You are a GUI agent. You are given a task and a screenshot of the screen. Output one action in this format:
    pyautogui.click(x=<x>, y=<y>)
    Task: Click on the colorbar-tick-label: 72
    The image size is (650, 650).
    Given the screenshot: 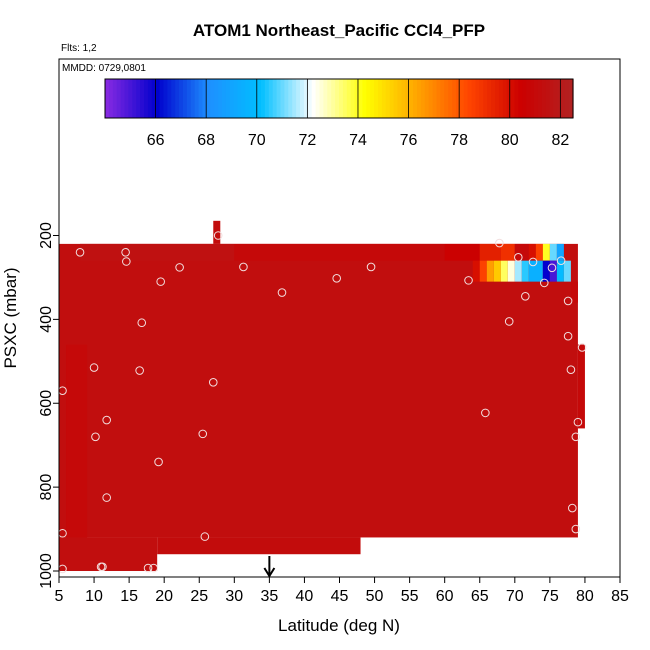 What is the action you would take?
    pyautogui.click(x=307, y=140)
    